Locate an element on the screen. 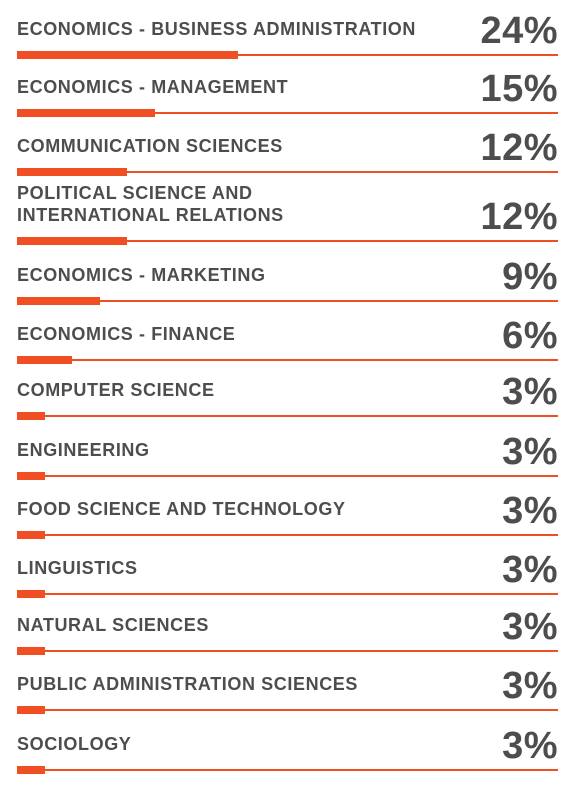  category-label: NATURAL SCIENCES is located at coordinates (113, 625).